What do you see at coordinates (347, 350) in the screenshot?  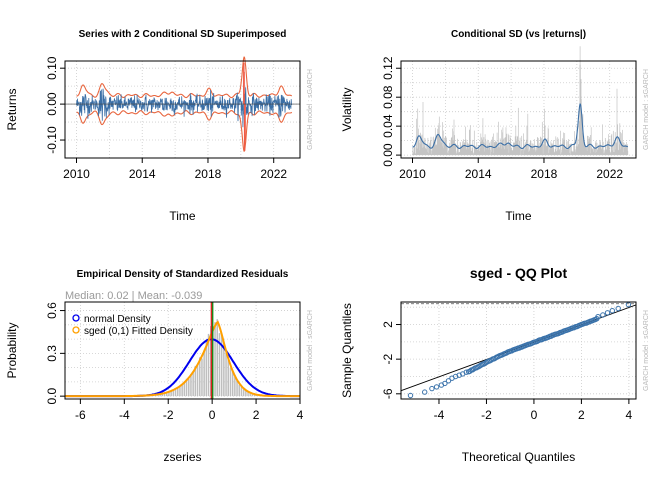 I see `y-axis-label: Sample Quantiles` at bounding box center [347, 350].